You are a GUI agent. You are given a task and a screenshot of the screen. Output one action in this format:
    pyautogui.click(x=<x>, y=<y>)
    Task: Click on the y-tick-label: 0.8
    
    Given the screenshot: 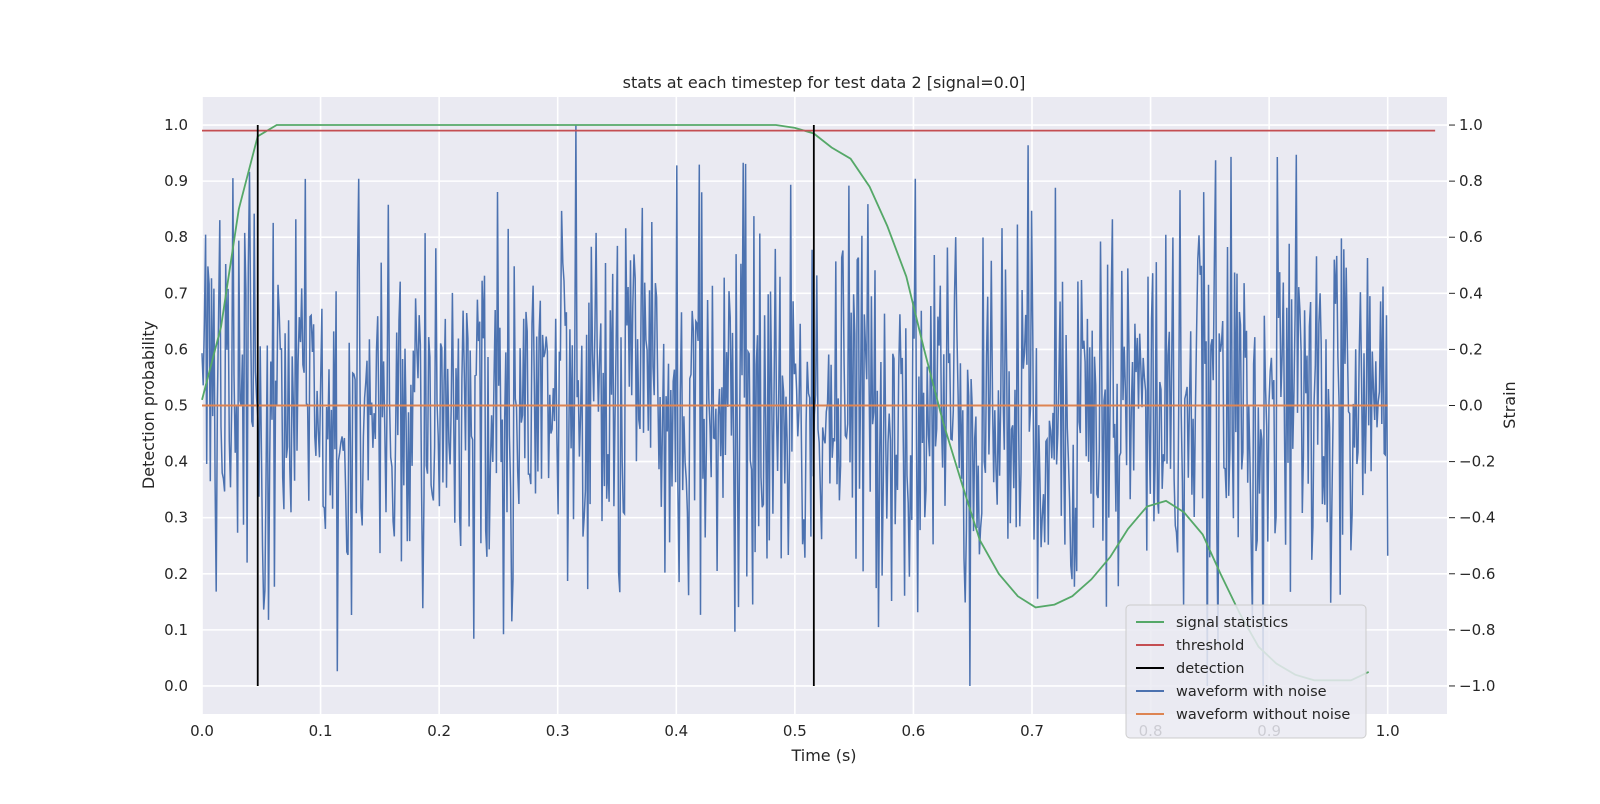 What is the action you would take?
    pyautogui.click(x=176, y=237)
    